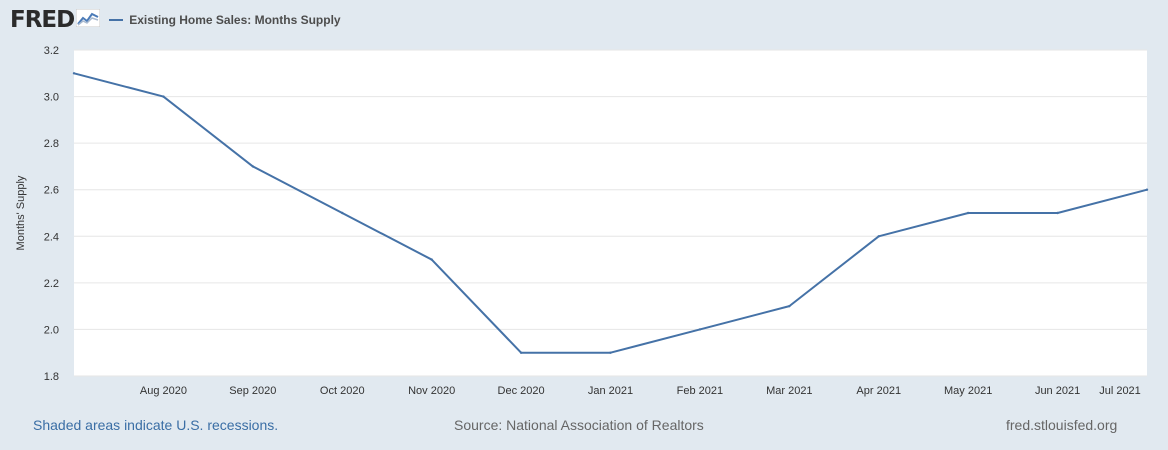 This screenshot has height=450, width=1168. I want to click on chart-header: FRED Existing Home Sales: Months Supply, so click(175, 20).